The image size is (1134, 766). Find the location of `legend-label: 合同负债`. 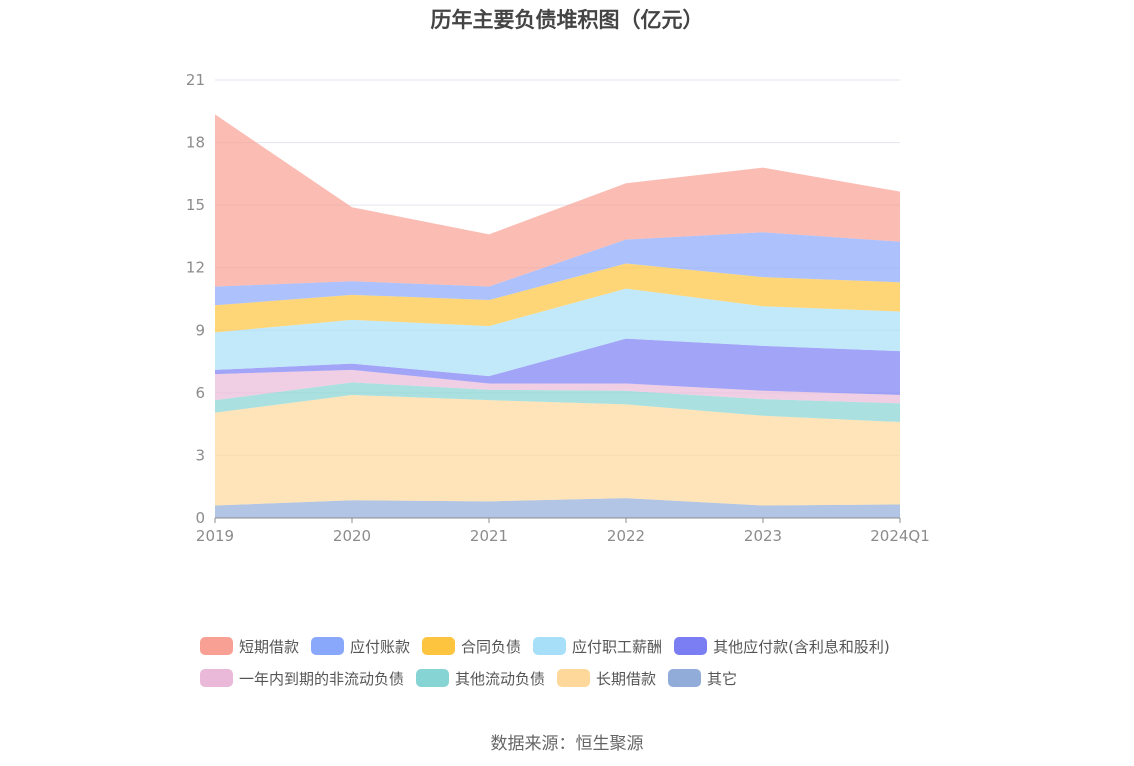

legend-label: 合同负债 is located at coordinates (491, 646).